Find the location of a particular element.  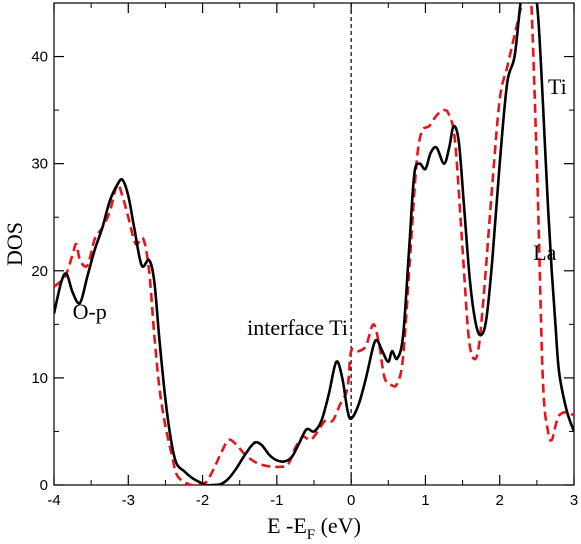

annotation-label: interface Ti is located at coordinates (297, 327).